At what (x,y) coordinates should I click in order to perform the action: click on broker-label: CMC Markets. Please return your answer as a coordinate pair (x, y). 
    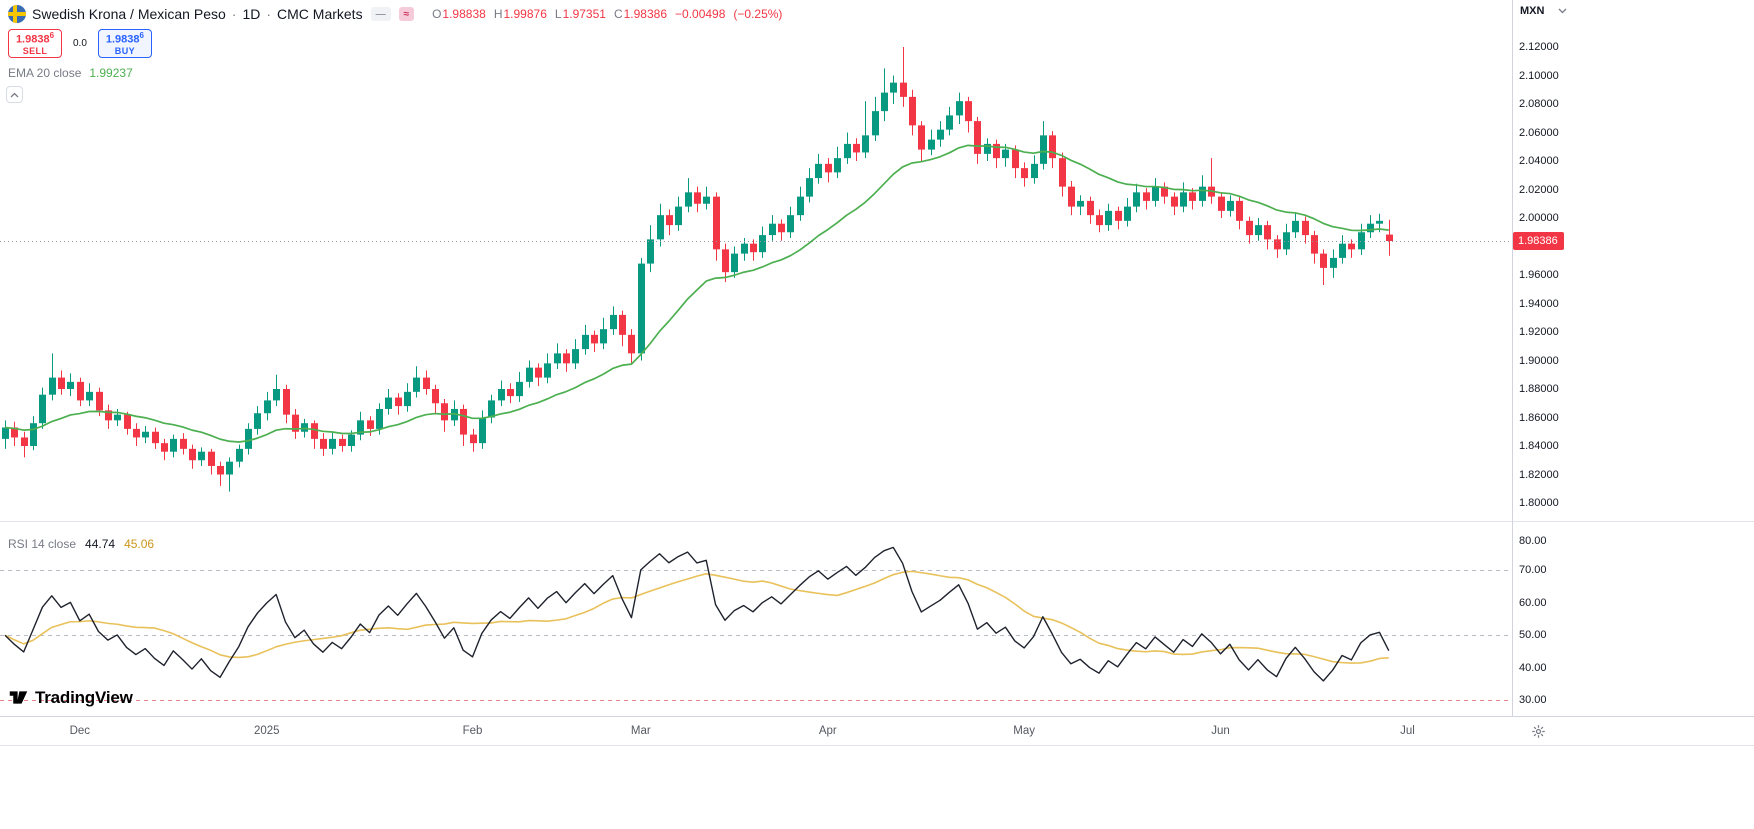
    Looking at the image, I should click on (320, 14).